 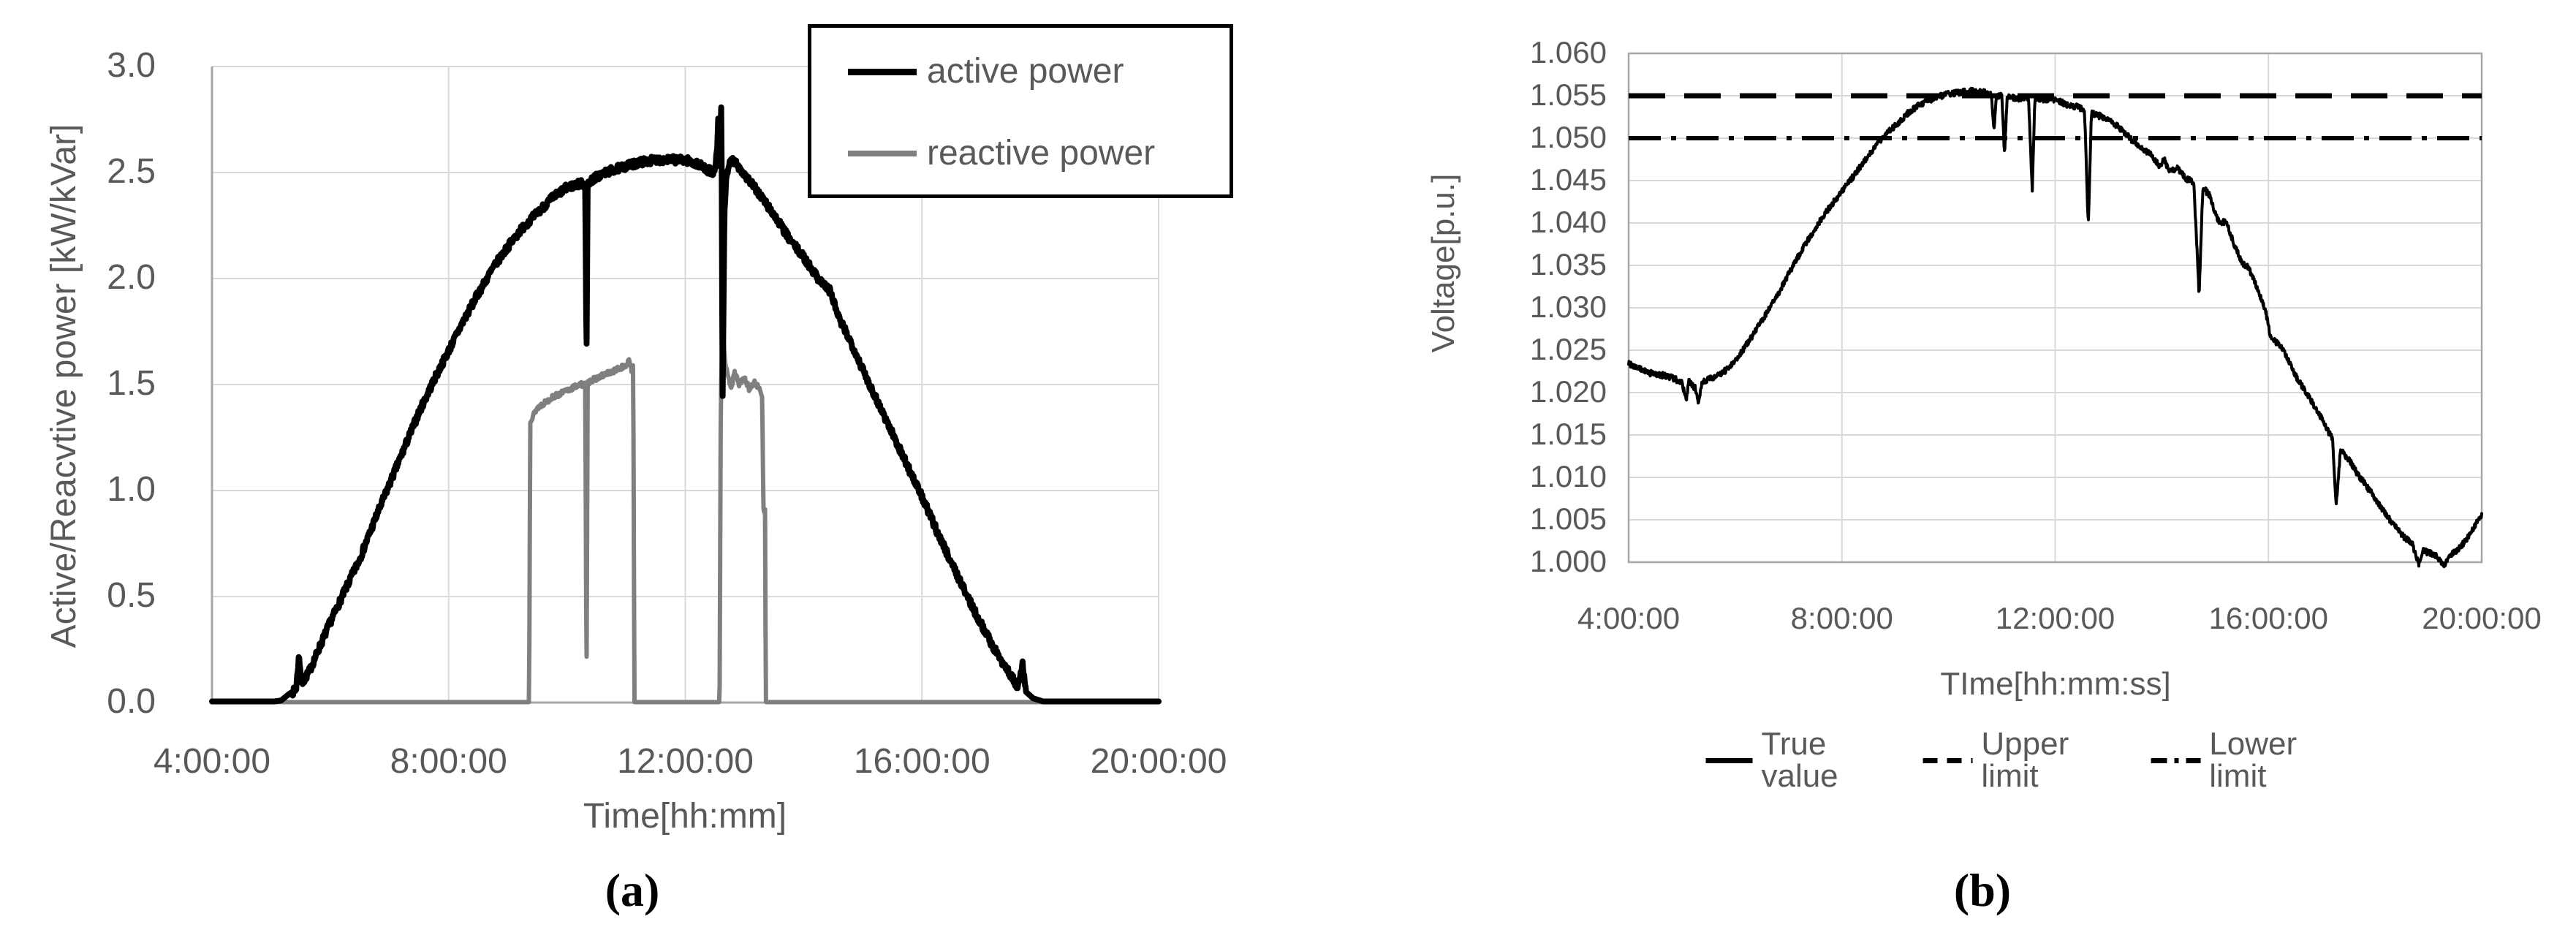 What do you see at coordinates (2025, 760) in the screenshot?
I see `legend-label-upper-limit: Upper limit` at bounding box center [2025, 760].